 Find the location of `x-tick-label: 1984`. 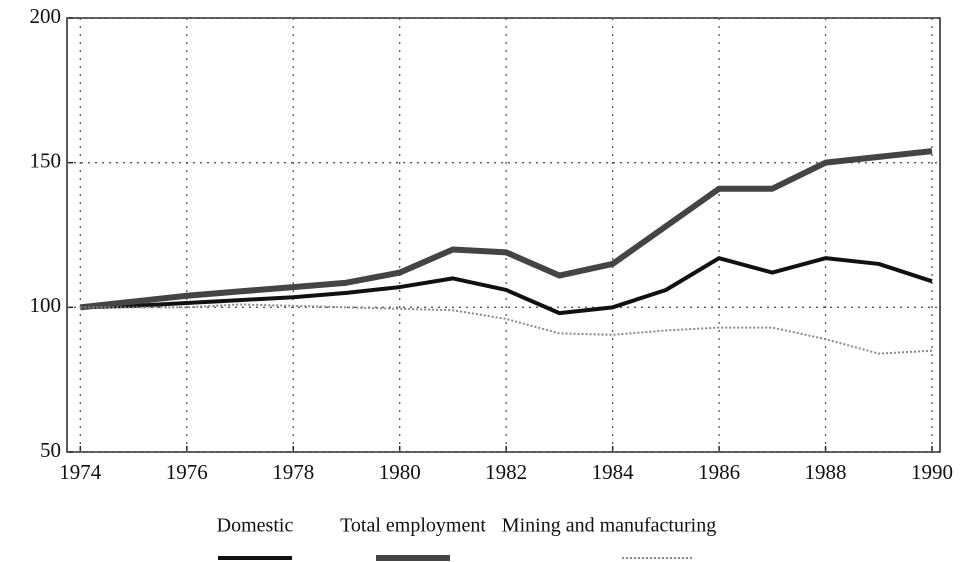

x-tick-label: 1984 is located at coordinates (613, 472).